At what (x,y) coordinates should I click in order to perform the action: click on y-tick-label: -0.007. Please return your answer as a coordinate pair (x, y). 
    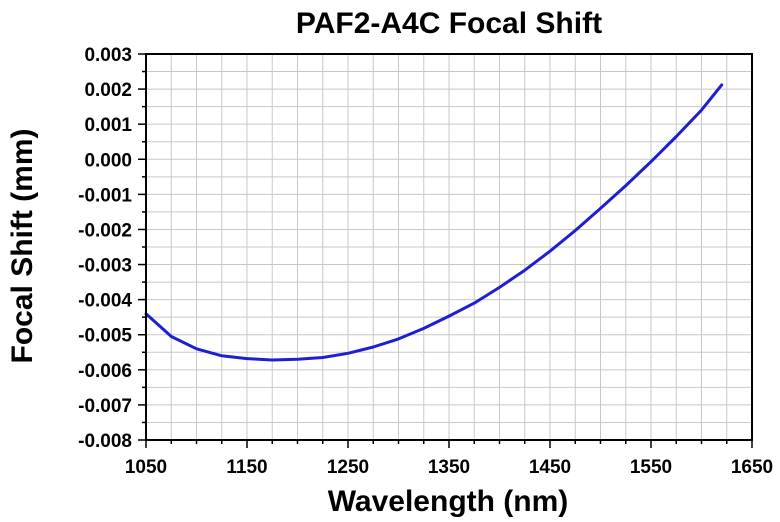
    Looking at the image, I should click on (105, 406).